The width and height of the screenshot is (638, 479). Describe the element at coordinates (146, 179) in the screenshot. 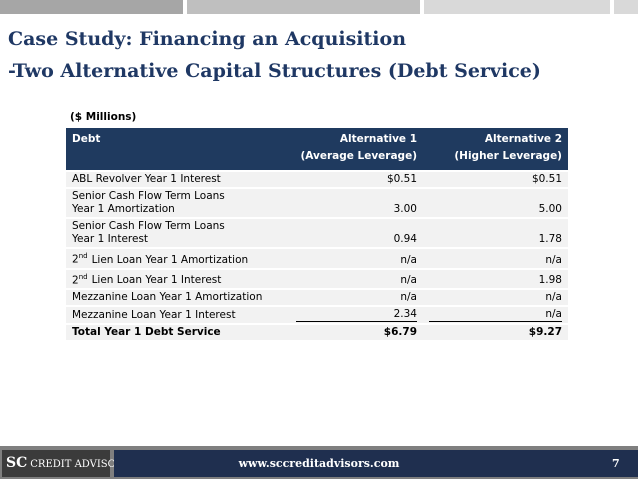

I see `text-line: ABL Revolver Year 1 Interest` at that location.